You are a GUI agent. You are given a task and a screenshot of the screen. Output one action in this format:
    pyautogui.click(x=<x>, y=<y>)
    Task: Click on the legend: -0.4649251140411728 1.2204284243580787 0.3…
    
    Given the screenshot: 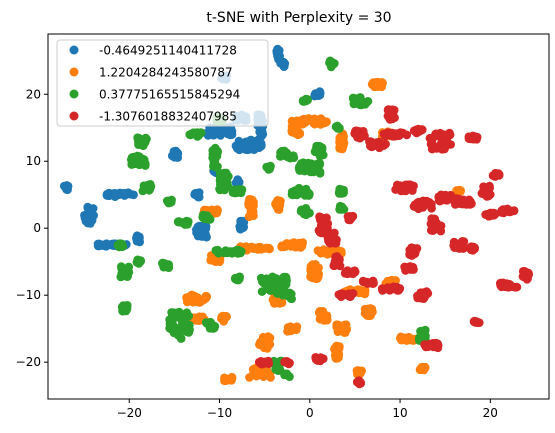 What is the action you would take?
    pyautogui.click(x=162, y=83)
    